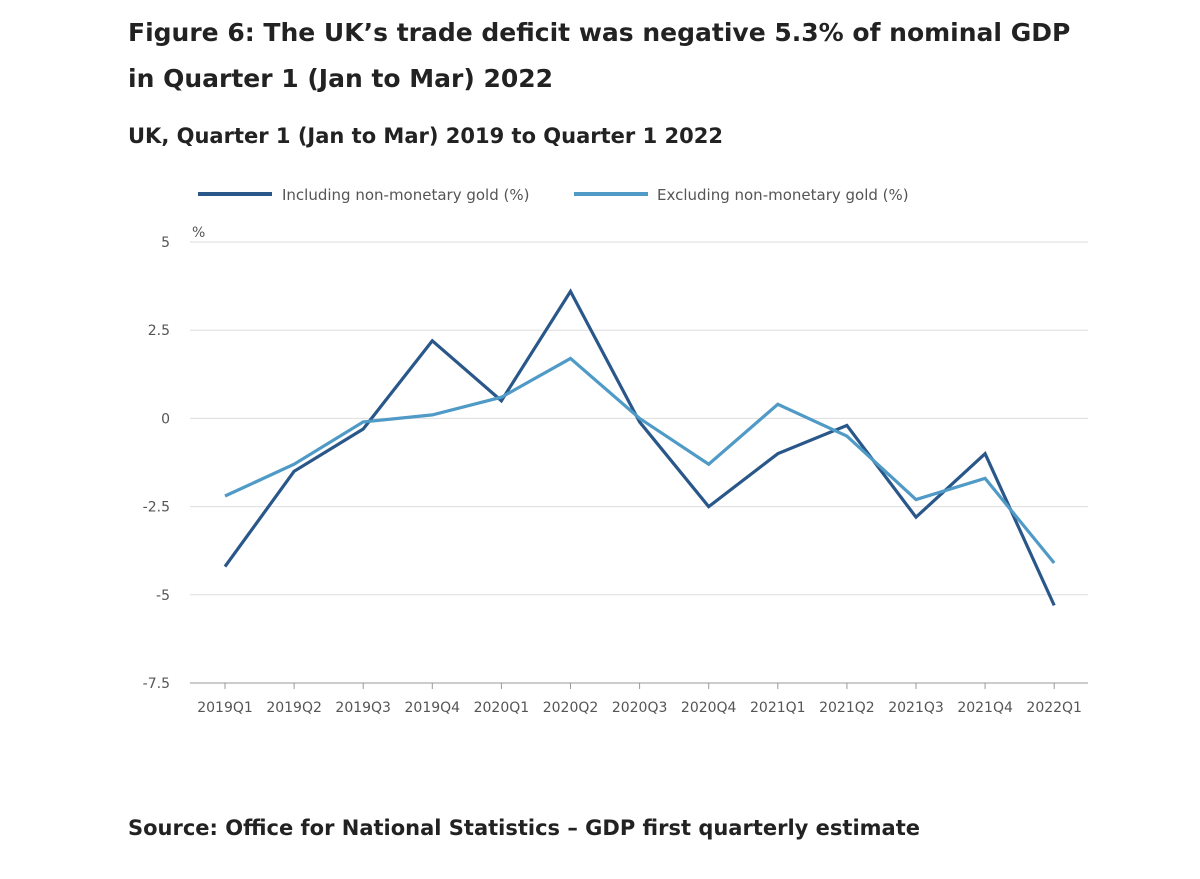  I want to click on y-axis: 5 2.5 0 -2.5 -5 -7.5%, so click(174, 458).